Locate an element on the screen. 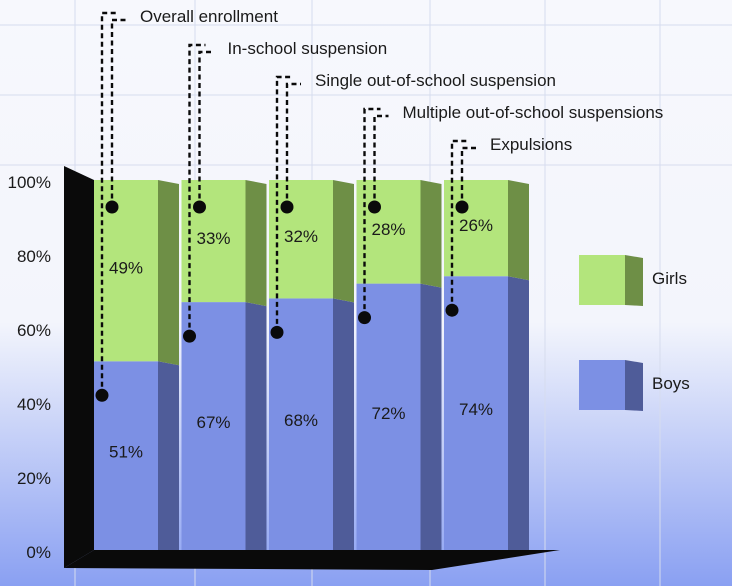 The height and width of the screenshot is (586, 732). bar-single-out-of-school-suspension: 32% 68% is located at coordinates (311, 365).